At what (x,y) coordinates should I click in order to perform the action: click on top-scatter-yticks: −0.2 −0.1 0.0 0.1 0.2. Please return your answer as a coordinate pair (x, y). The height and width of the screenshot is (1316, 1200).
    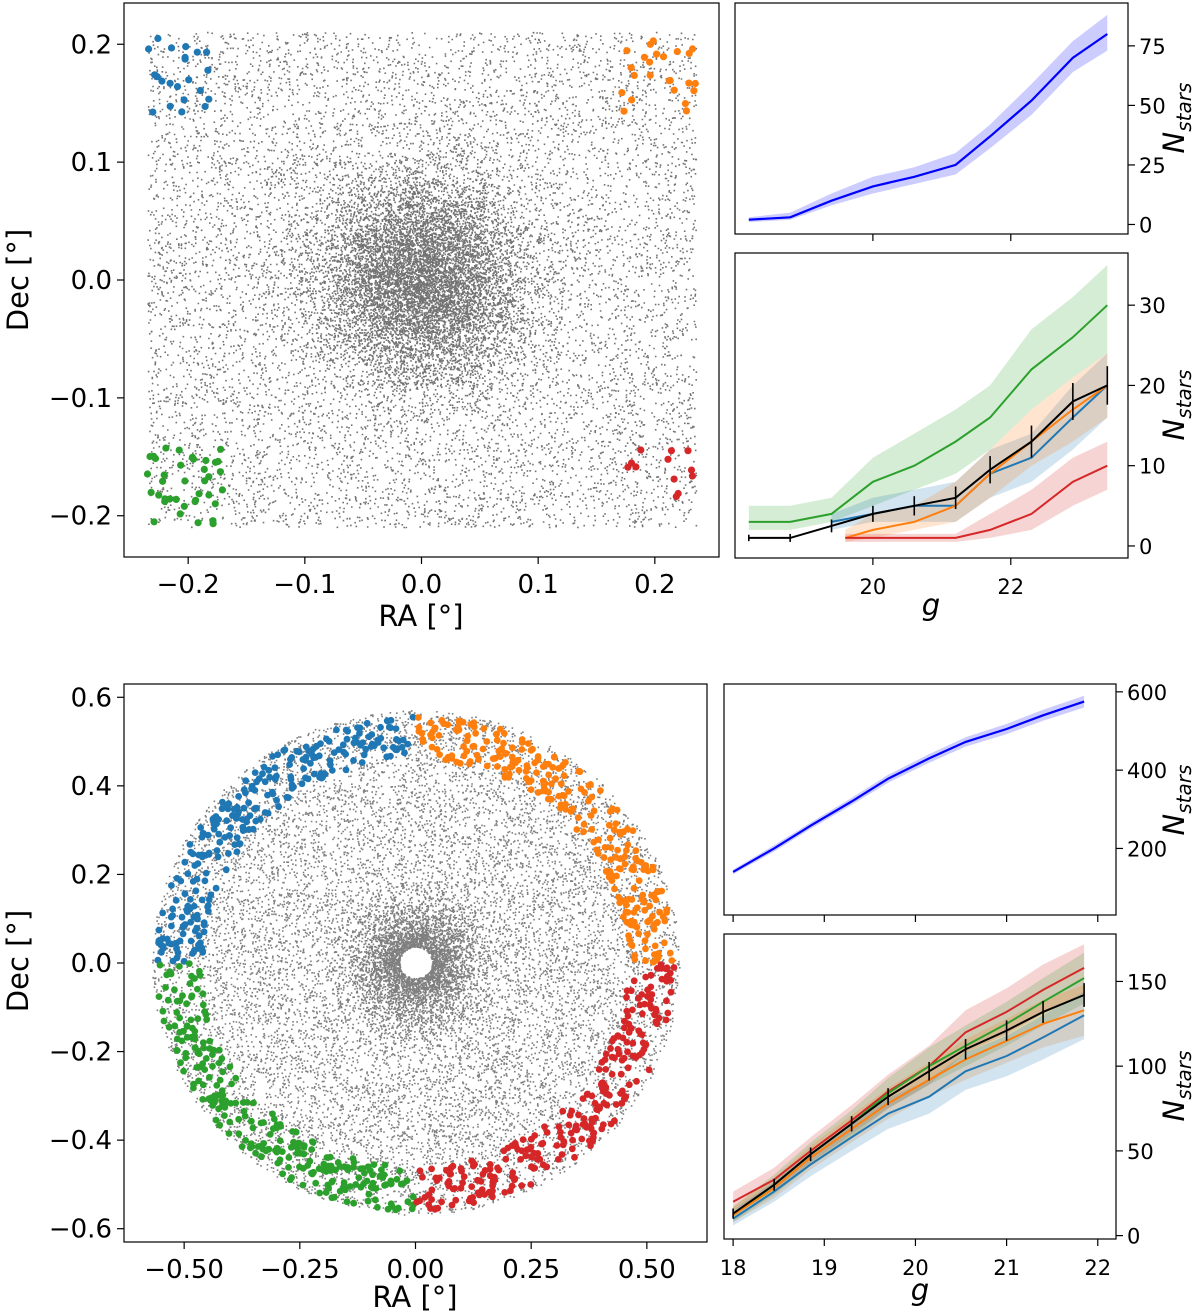
    Looking at the image, I should click on (86, 281).